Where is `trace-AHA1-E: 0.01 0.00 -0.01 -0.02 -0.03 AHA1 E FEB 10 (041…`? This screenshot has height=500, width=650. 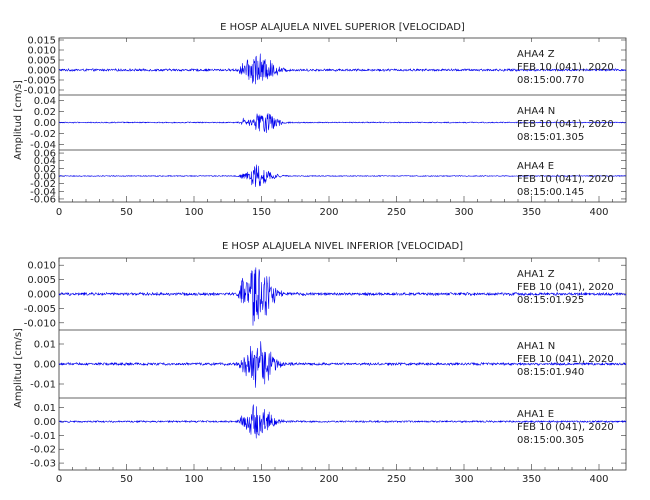 trace-AHA1-E: 0.01 0.00 -0.01 -0.02 -0.03 AHA1 E FEB 10 (041… is located at coordinates (328, 433).